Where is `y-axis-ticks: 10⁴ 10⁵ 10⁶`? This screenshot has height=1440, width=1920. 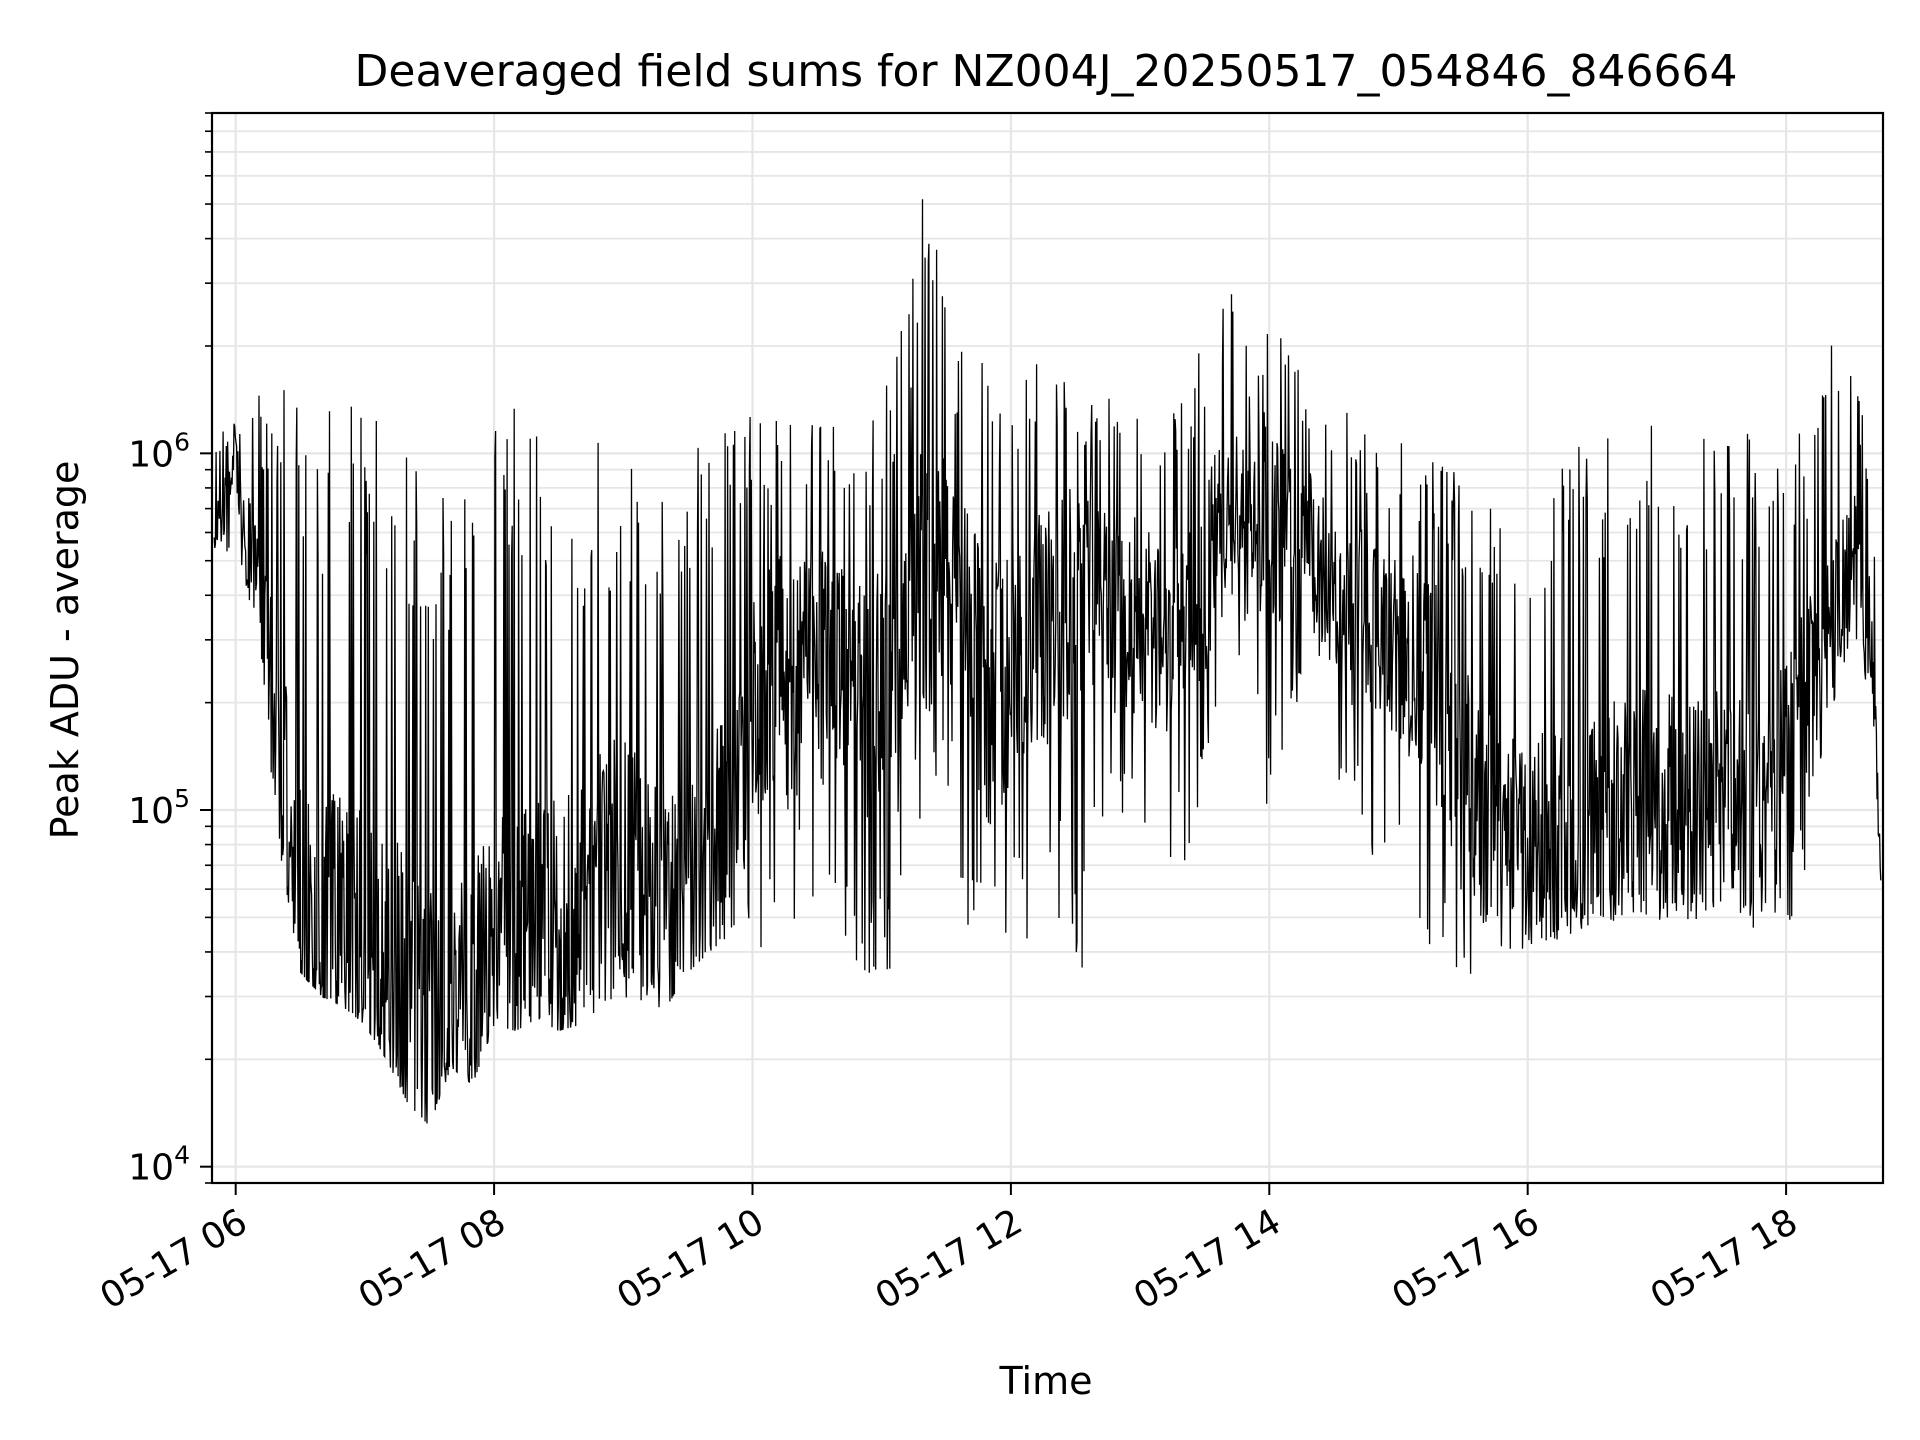
y-axis-ticks: 10⁴ 10⁵ 10⁶ is located at coordinates (170, 650).